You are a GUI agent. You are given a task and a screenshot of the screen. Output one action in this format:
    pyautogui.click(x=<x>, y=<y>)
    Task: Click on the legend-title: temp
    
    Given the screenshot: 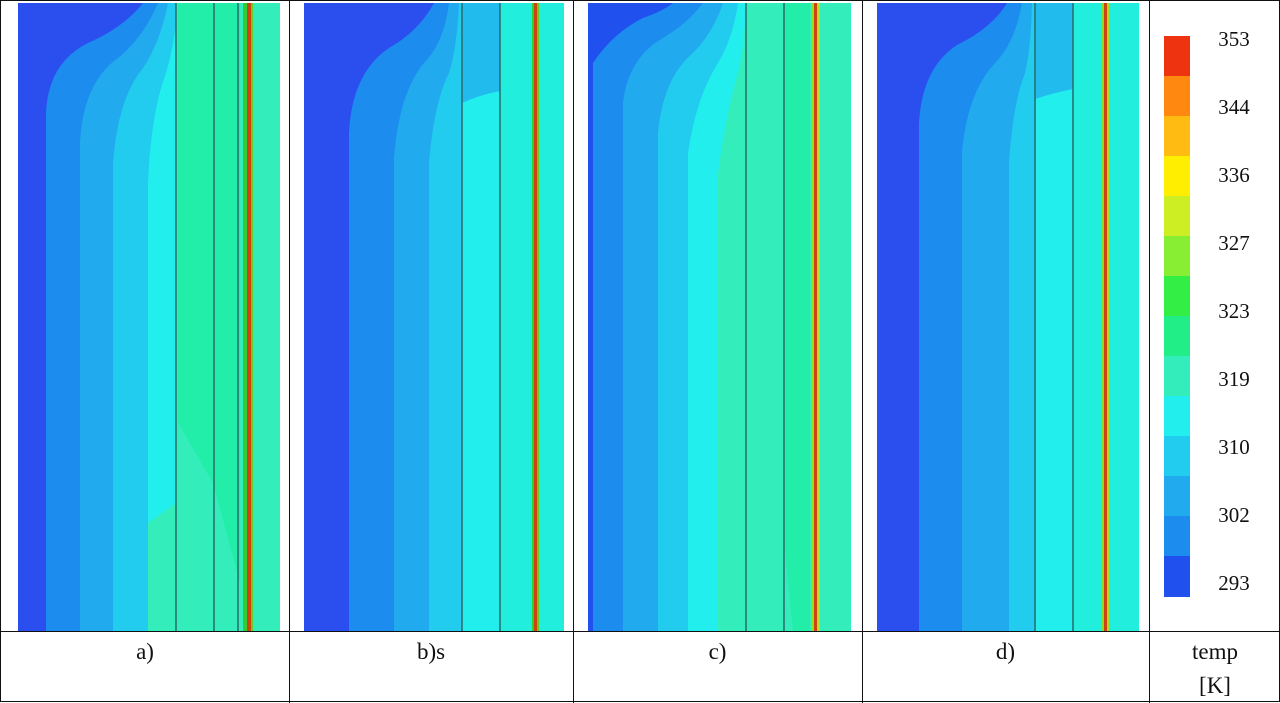 What is the action you would take?
    pyautogui.click(x=1215, y=651)
    